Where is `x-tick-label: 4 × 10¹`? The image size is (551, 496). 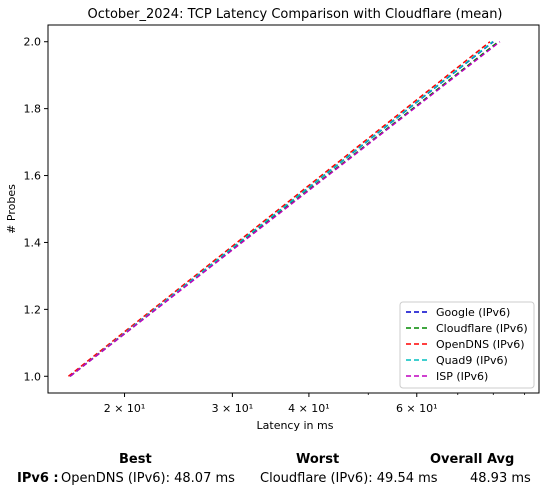
x-tick-label: 4 × 10¹ is located at coordinates (309, 408).